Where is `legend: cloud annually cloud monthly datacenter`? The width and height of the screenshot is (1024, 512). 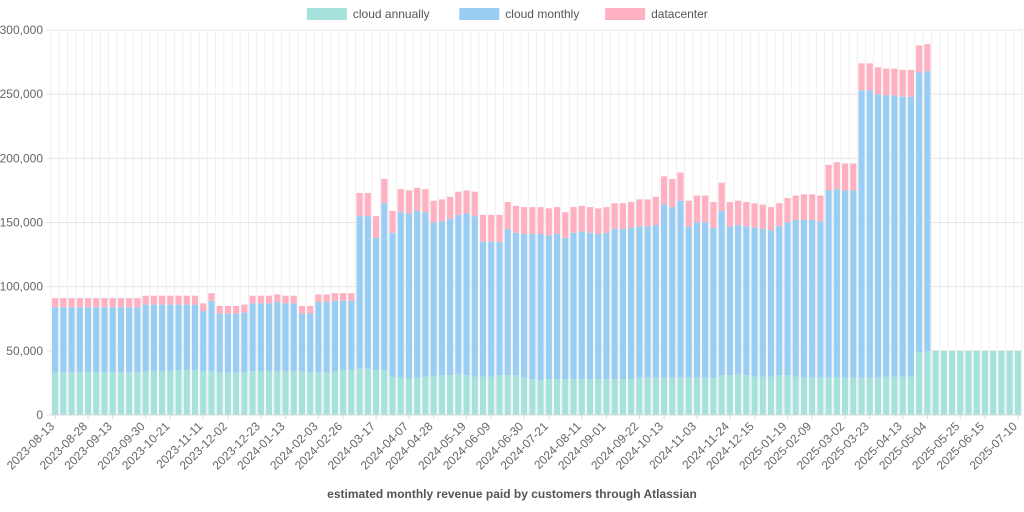 legend: cloud annually cloud monthly datacenter is located at coordinates (507, 14).